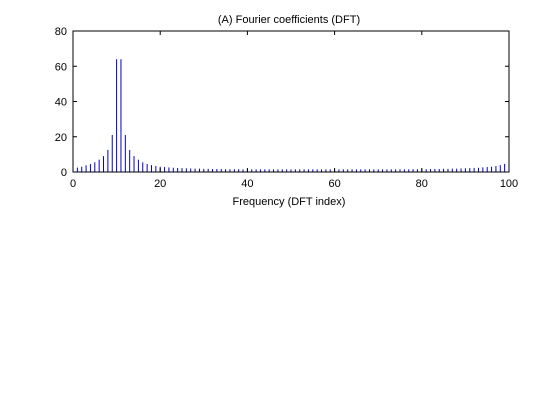 This screenshot has height=420, width=560. I want to click on x-tick-label: 60, so click(334, 184).